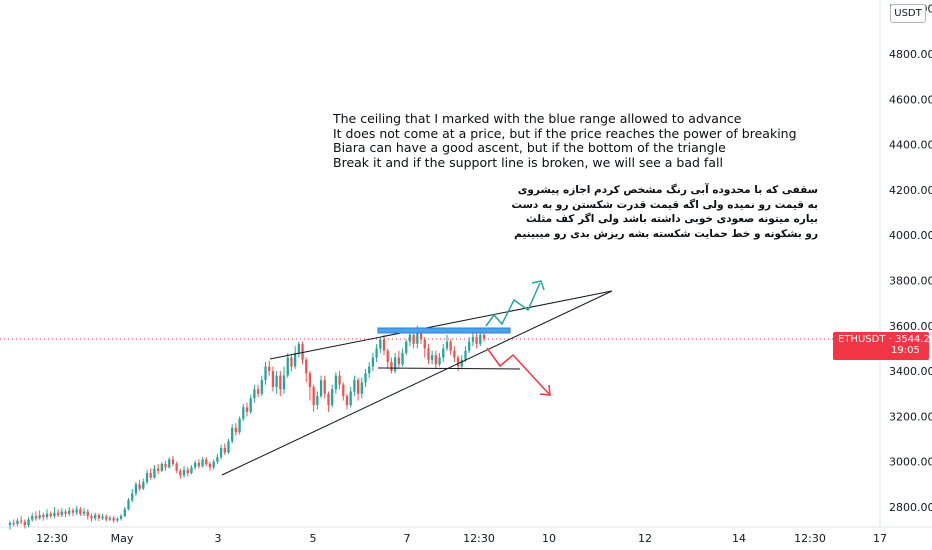  Describe the element at coordinates (645, 538) in the screenshot. I see `time-tick-label: 12` at that location.